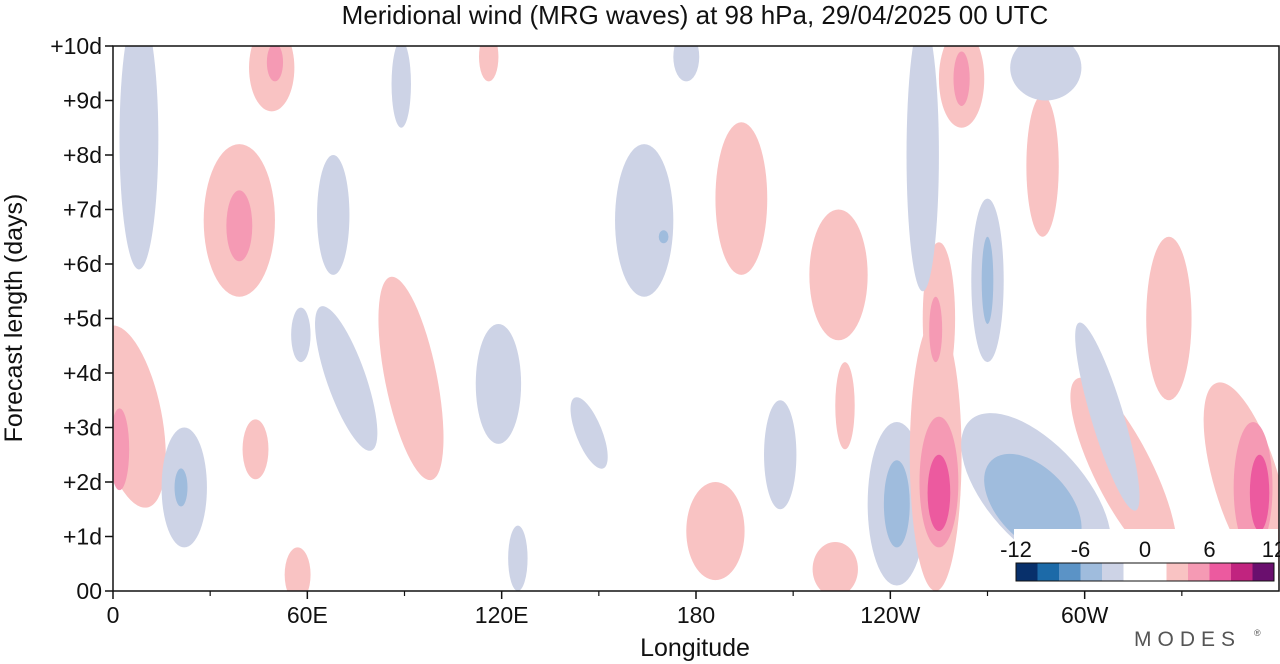 The image size is (1280, 664). What do you see at coordinates (76, 46) in the screenshot?
I see `y-tick-label-10: +10d` at bounding box center [76, 46].